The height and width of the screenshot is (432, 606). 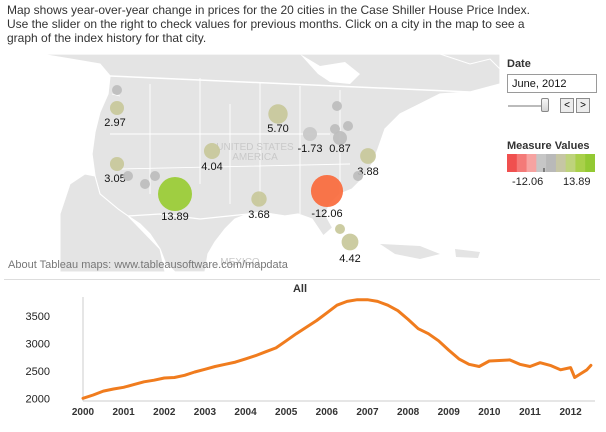 I want to click on section-divider, so click(x=302, y=279).